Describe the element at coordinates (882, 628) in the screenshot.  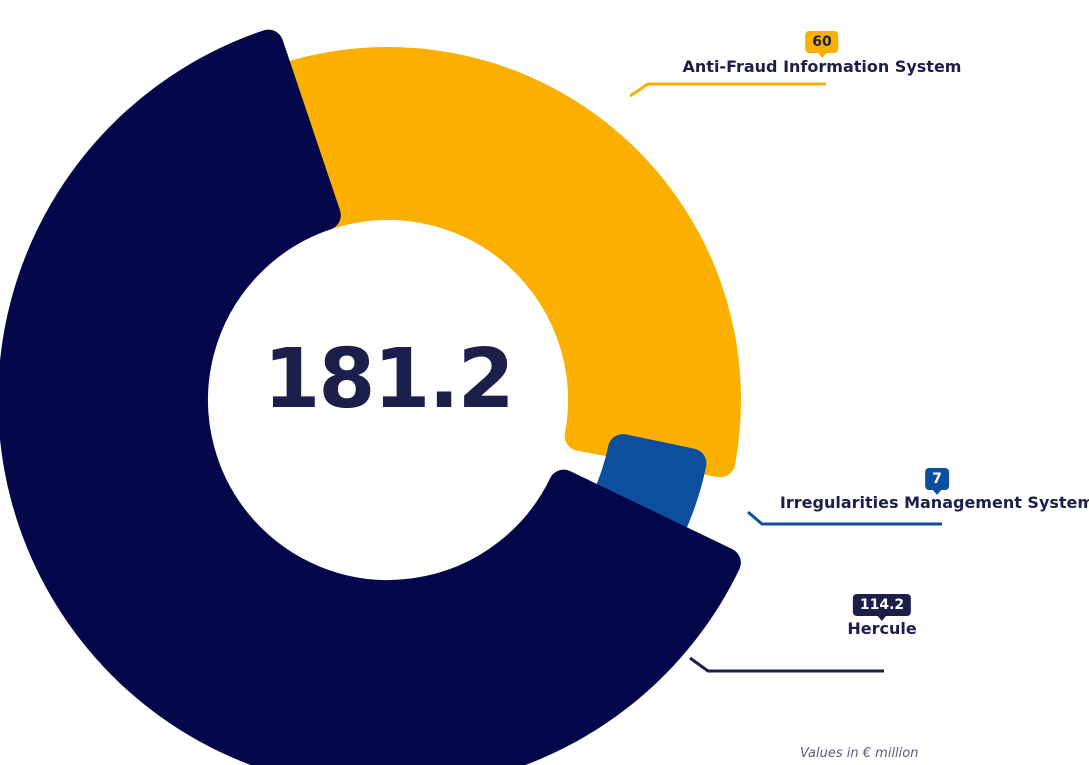
I see `slice-name-label-hercule: Hercule` at that location.